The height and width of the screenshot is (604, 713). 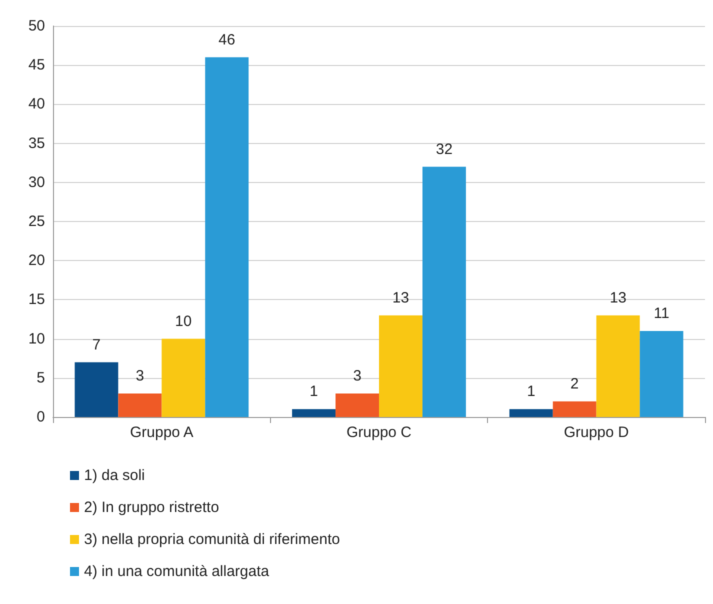 I want to click on y-tick-label: 45, so click(x=36, y=65).